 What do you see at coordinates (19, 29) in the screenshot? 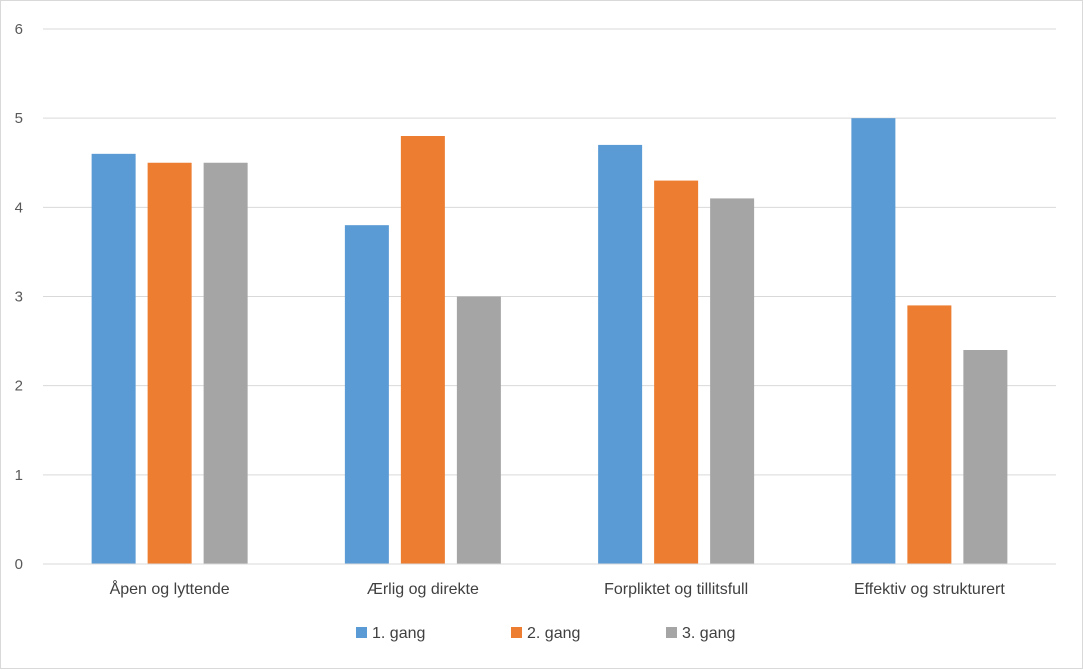
I see `y-tick-label: 6` at bounding box center [19, 29].